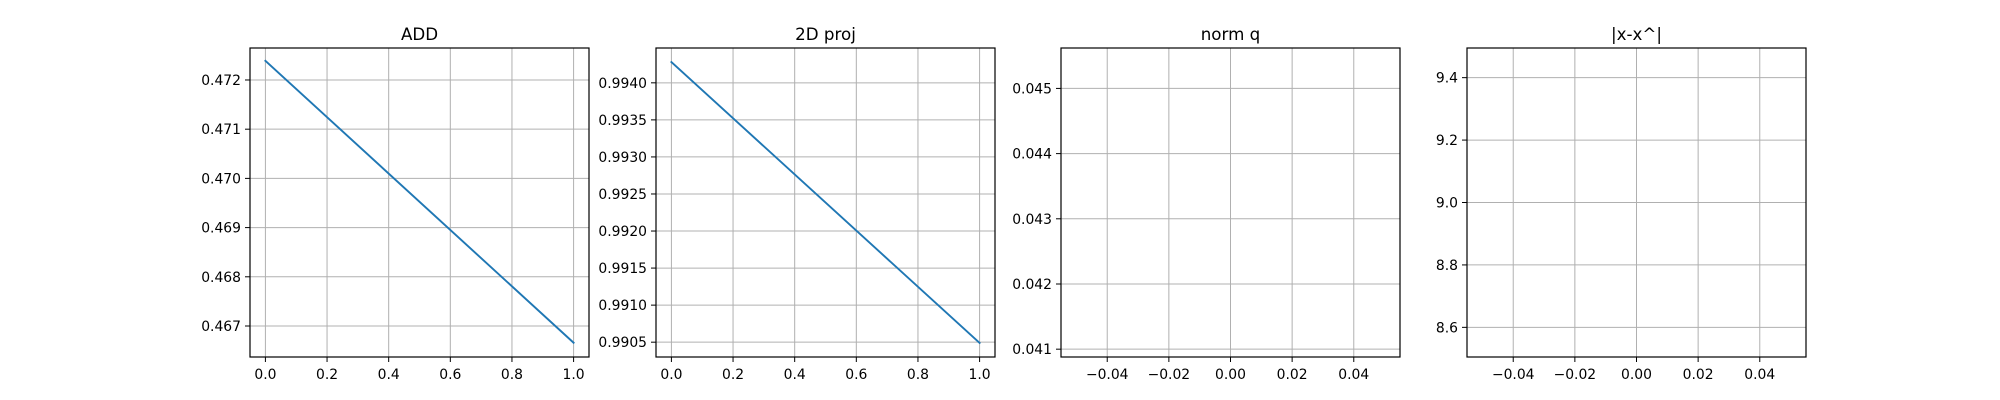 The height and width of the screenshot is (400, 2000). I want to click on y-tick-label: 8.6, so click(1447, 328).